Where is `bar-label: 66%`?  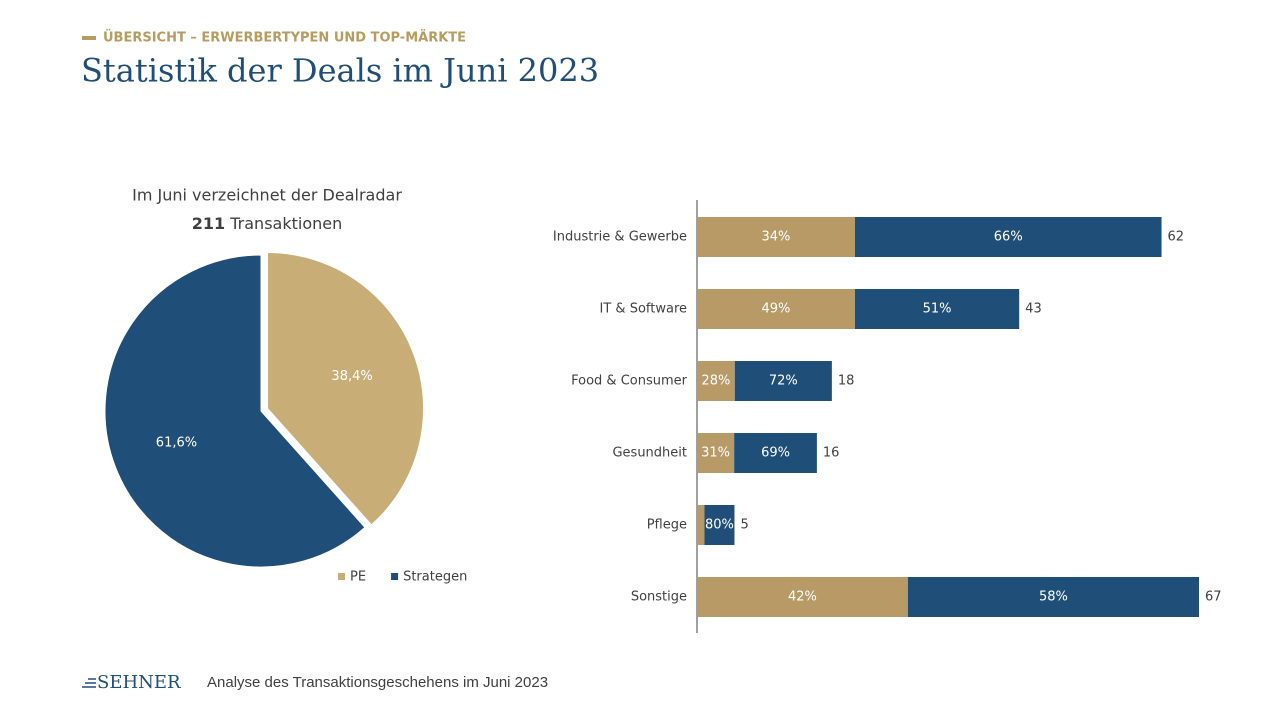
bar-label: 66% is located at coordinates (1008, 237).